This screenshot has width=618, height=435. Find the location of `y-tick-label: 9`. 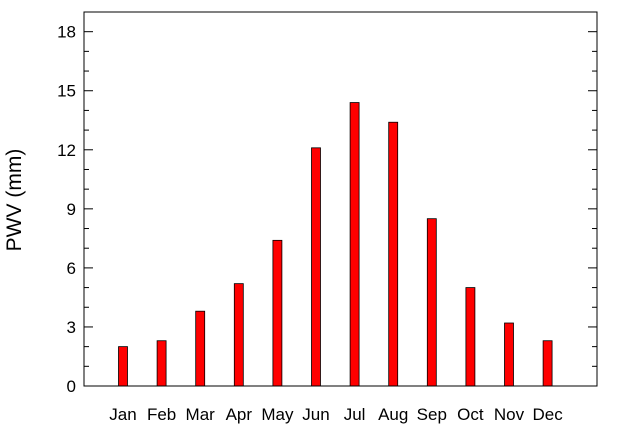

y-tick-label: 9 is located at coordinates (71, 209).